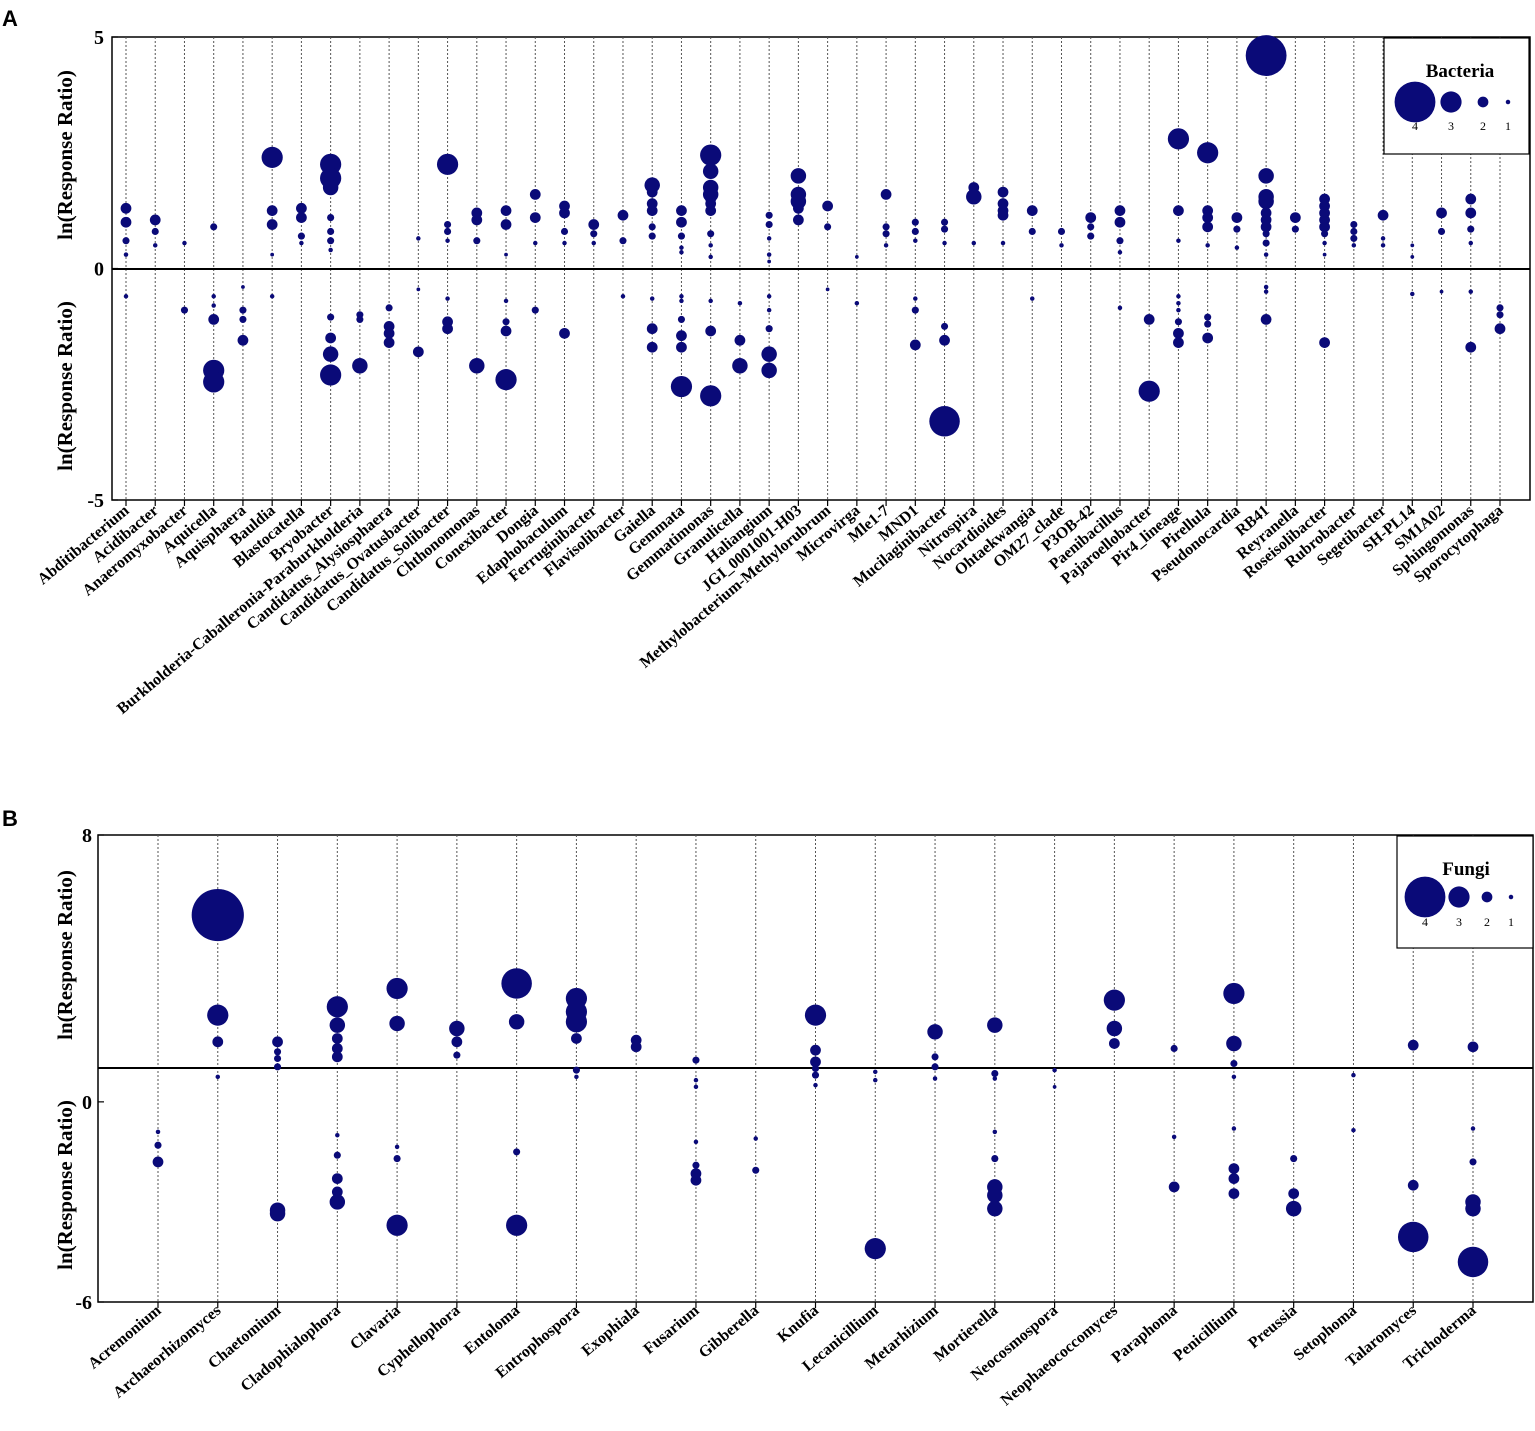 The width and height of the screenshot is (1535, 1431). Describe the element at coordinates (1059, 1355) in the screenshot. I see `panel-b-x-label: Neophaeococcomyces` at that location.